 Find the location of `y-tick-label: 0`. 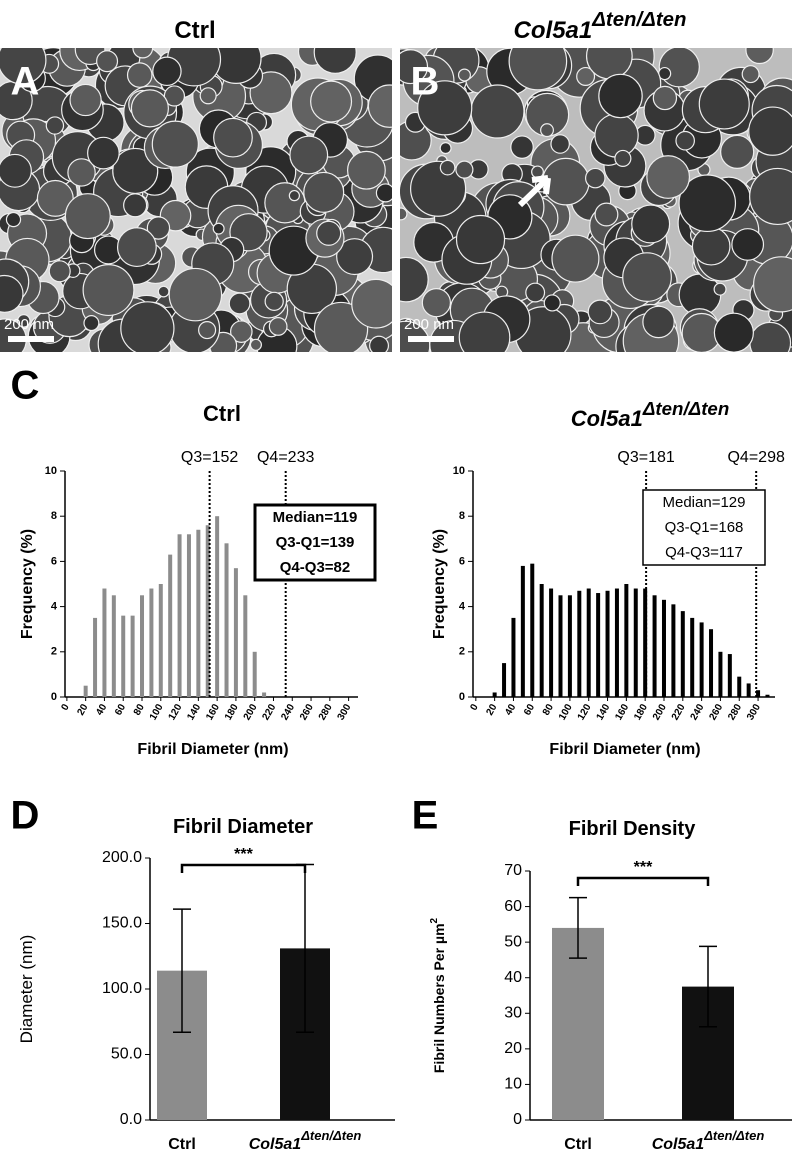

y-tick-label: 0 is located at coordinates (462, 697).